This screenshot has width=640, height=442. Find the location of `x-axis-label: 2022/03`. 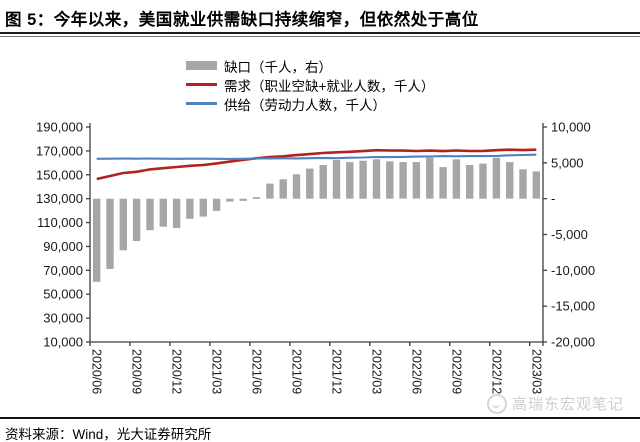

x-axis-label: 2022/03 is located at coordinates (376, 371).